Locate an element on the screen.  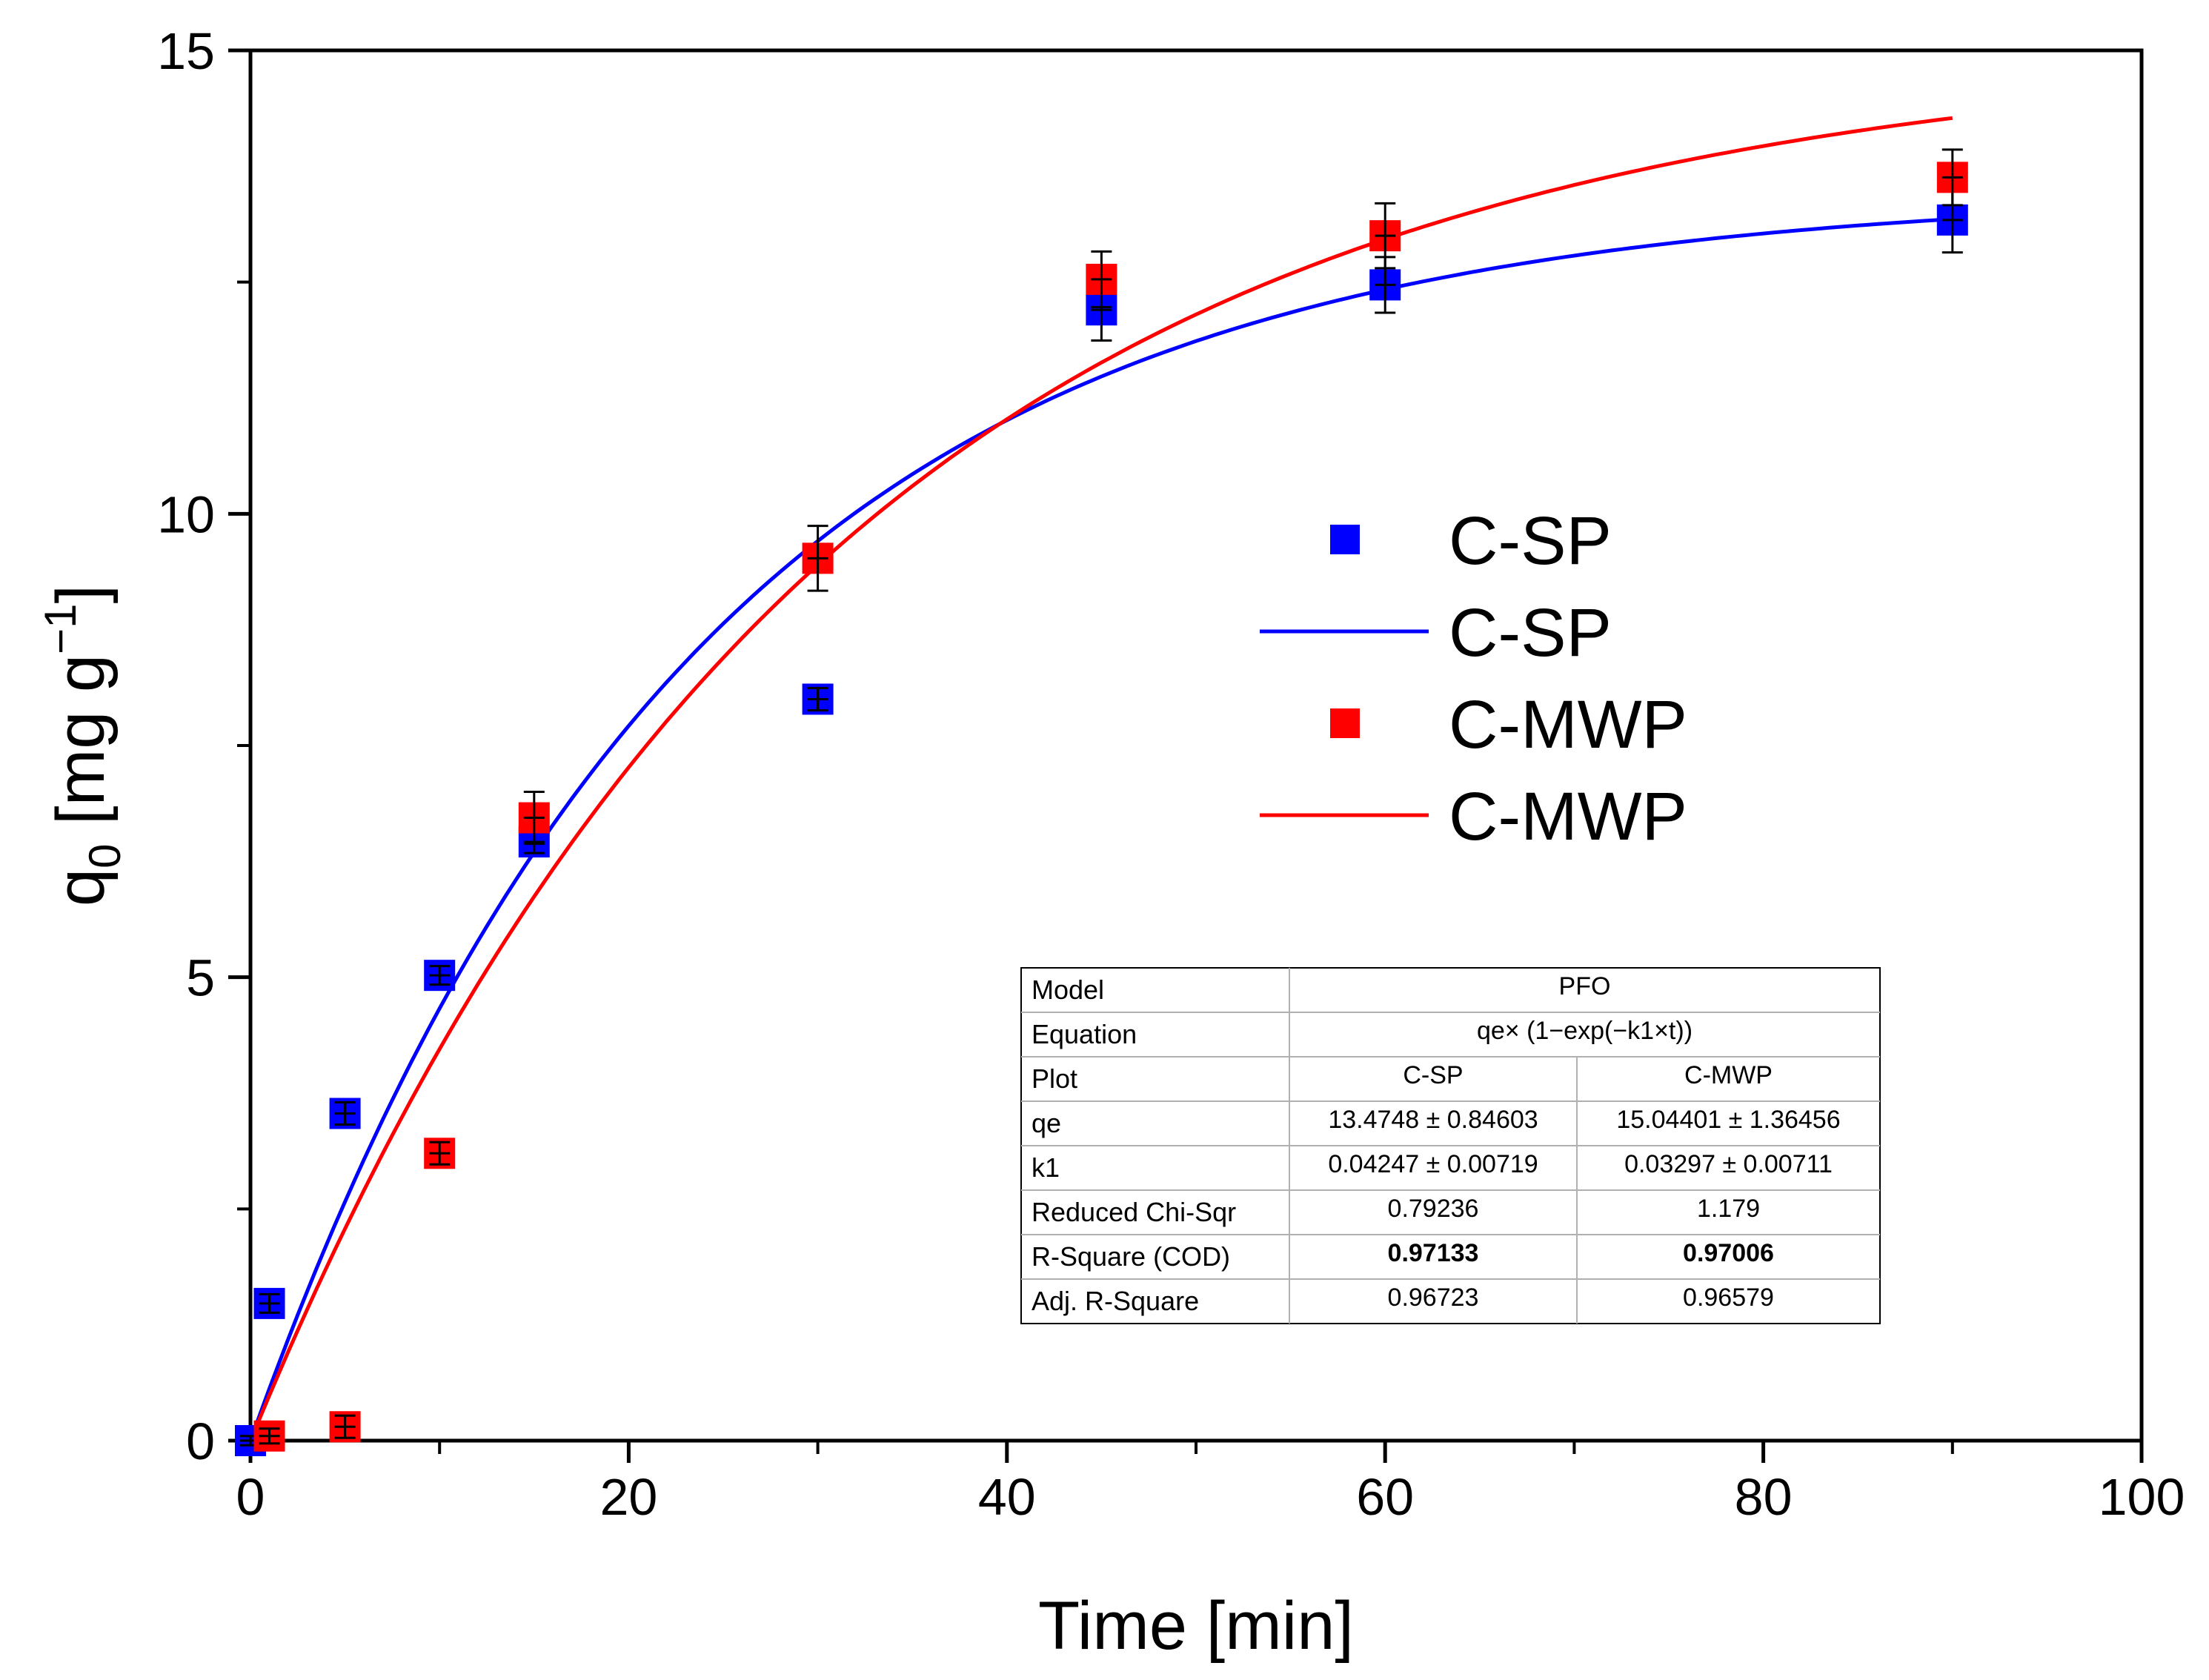
x-tick-label: 0 is located at coordinates (250, 1497).